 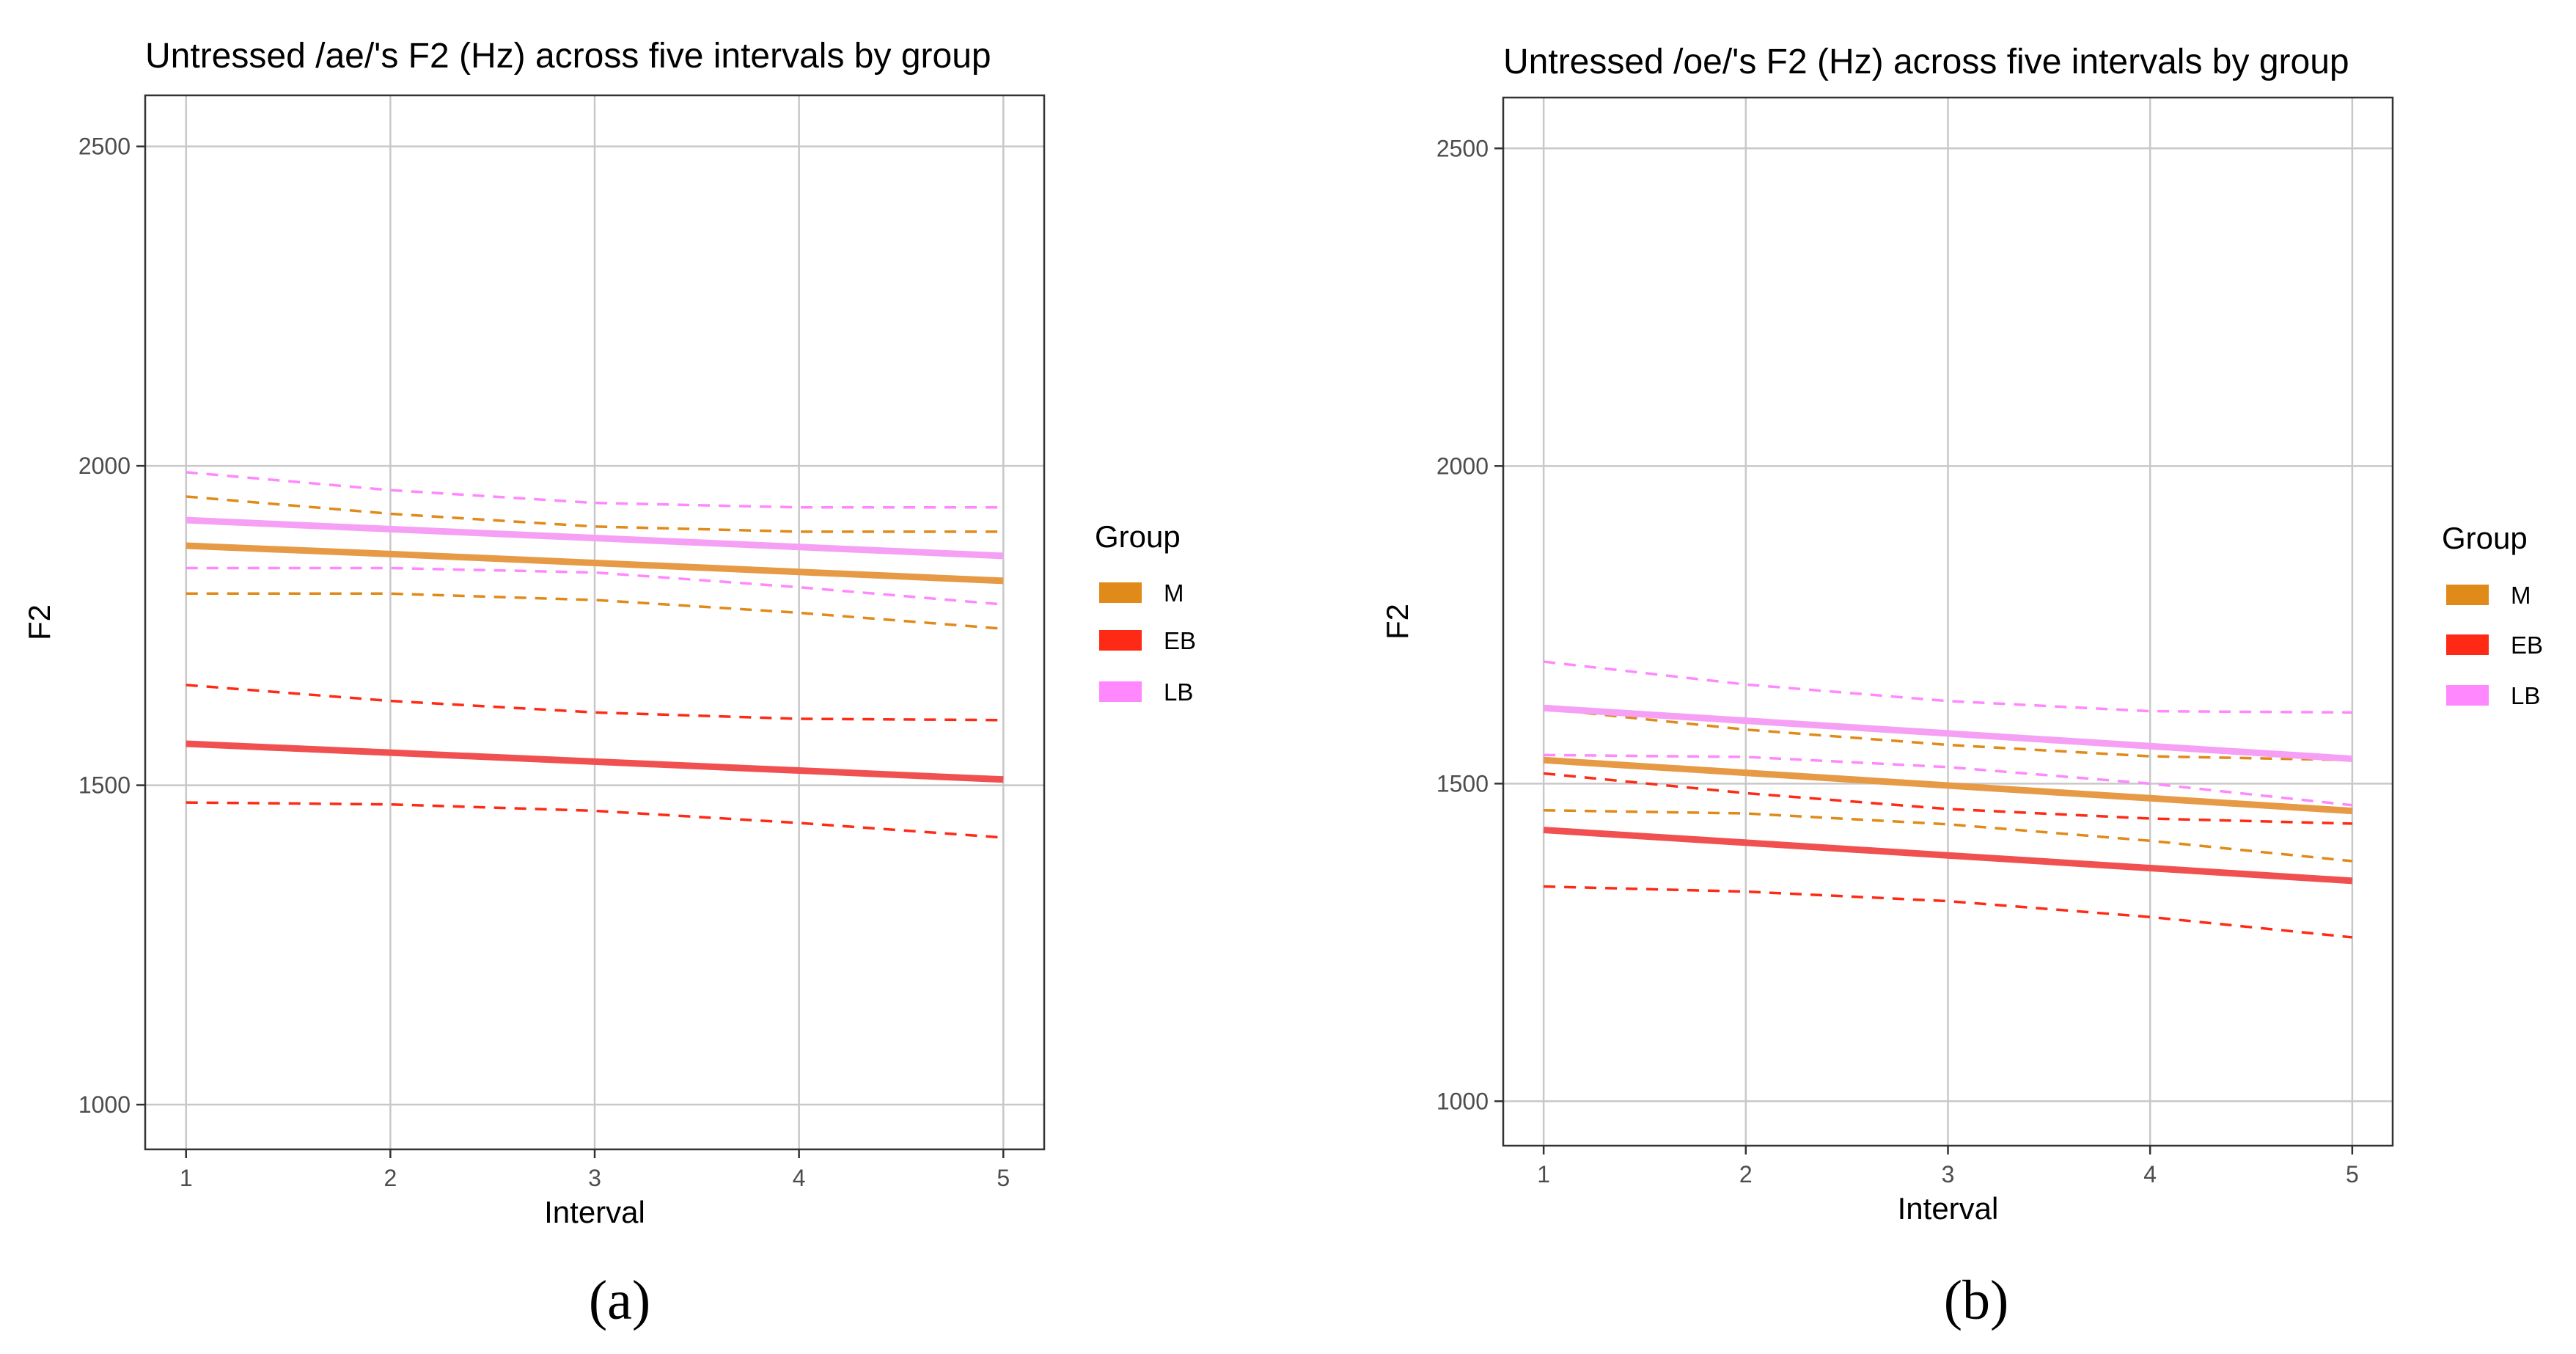 I want to click on panel-caption: (b), so click(x=1977, y=1301).